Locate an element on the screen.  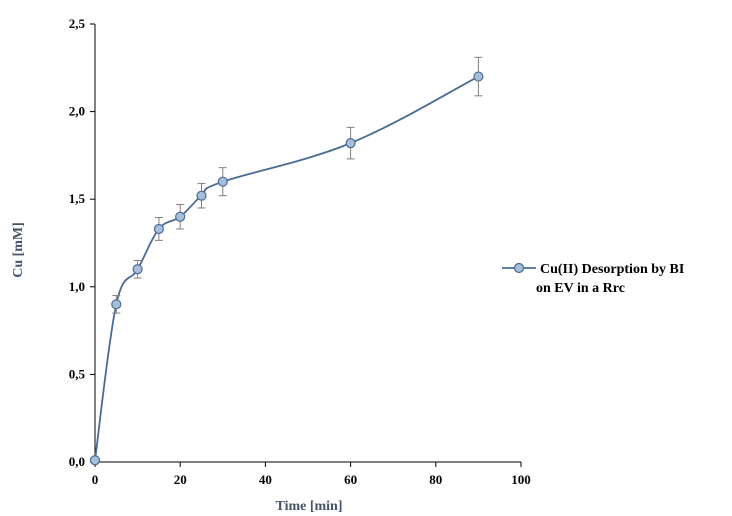
x-tick-label: 100 is located at coordinates (521, 479).